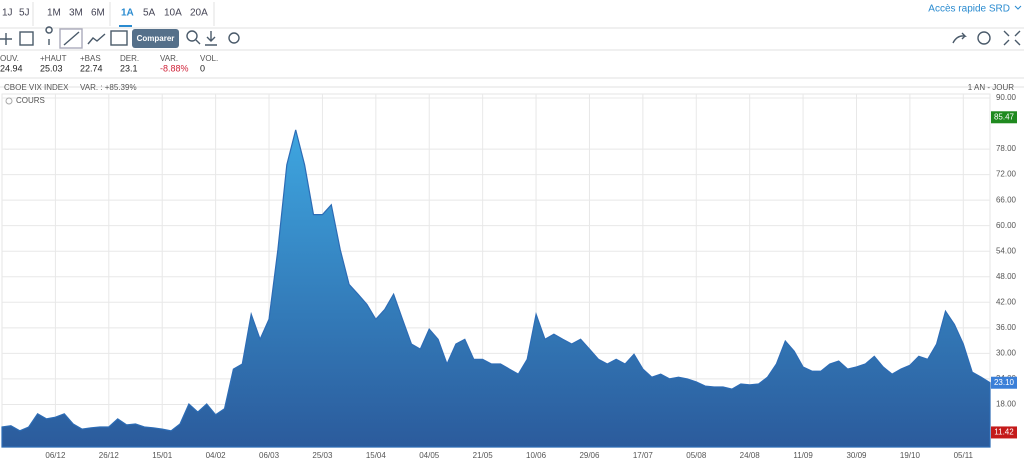 The height and width of the screenshot is (468, 1024). I want to click on tools, so click(510, 37).